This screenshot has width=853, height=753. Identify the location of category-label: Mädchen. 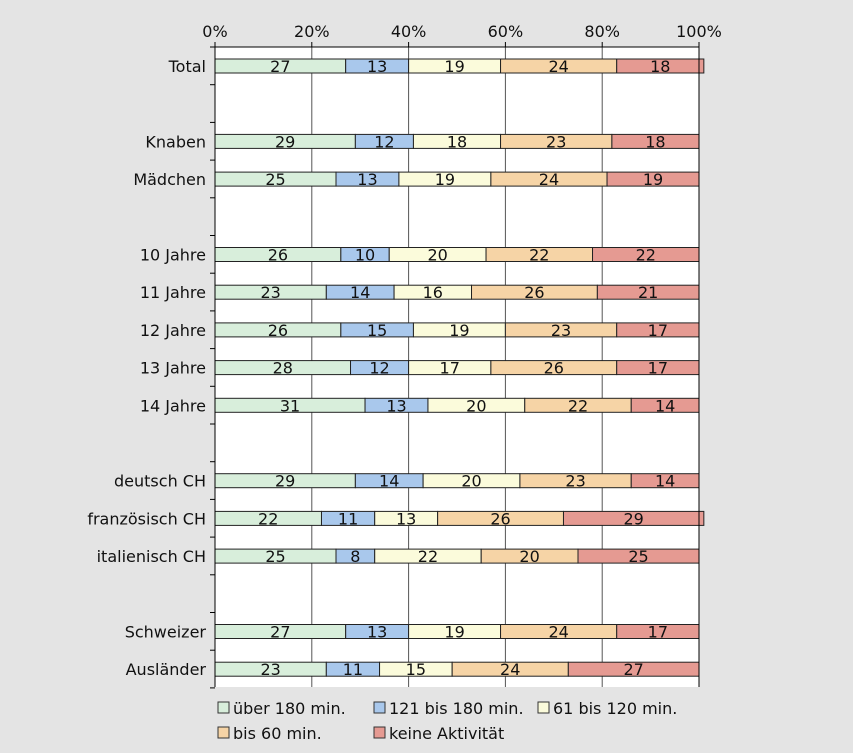
(169, 179).